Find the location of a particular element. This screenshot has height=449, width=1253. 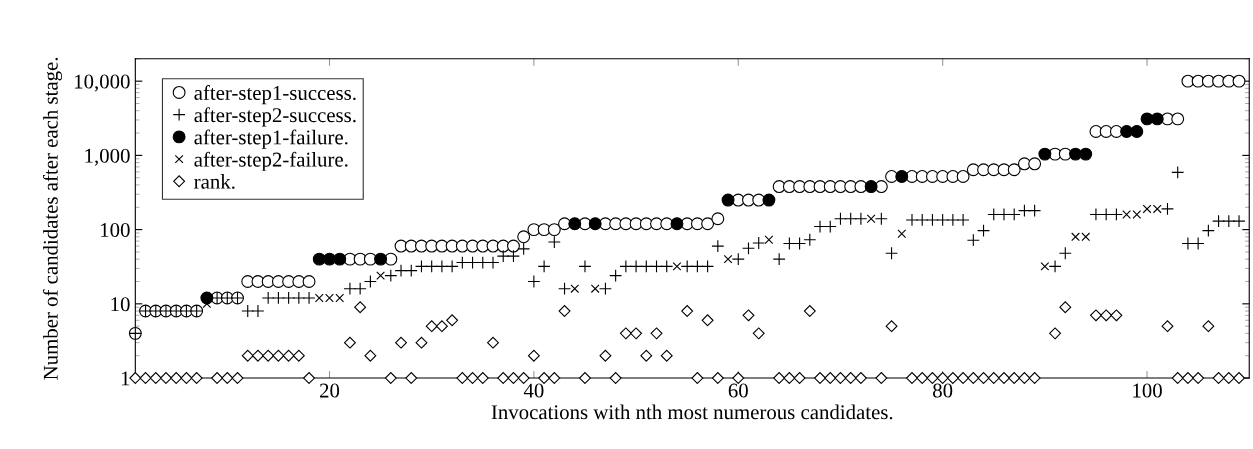

x-axis-title: Invocations with nth most numerous candidates. is located at coordinates (692, 412).